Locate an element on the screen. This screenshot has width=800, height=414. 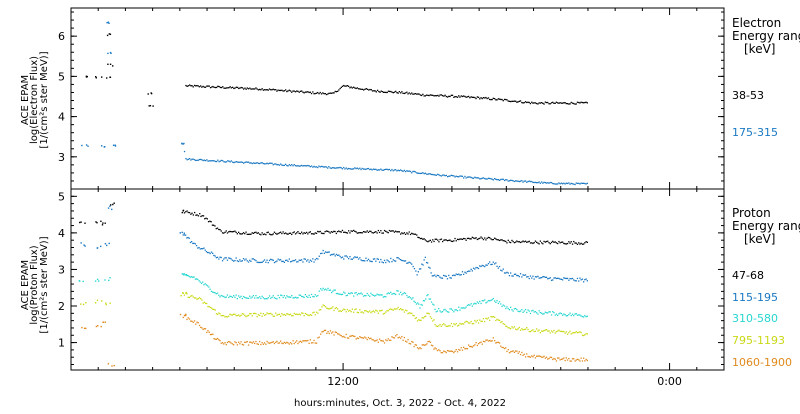
electron-legend-175-315: 175-315 is located at coordinates (755, 132).